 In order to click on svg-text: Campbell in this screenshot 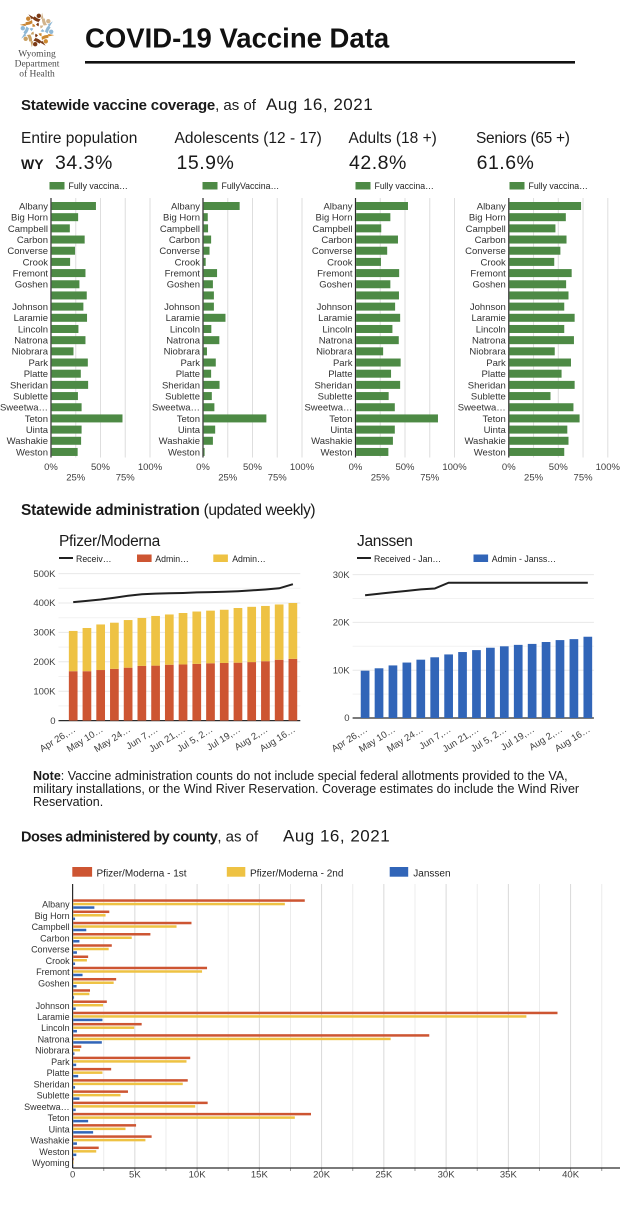, I will do `click(332, 229)`.